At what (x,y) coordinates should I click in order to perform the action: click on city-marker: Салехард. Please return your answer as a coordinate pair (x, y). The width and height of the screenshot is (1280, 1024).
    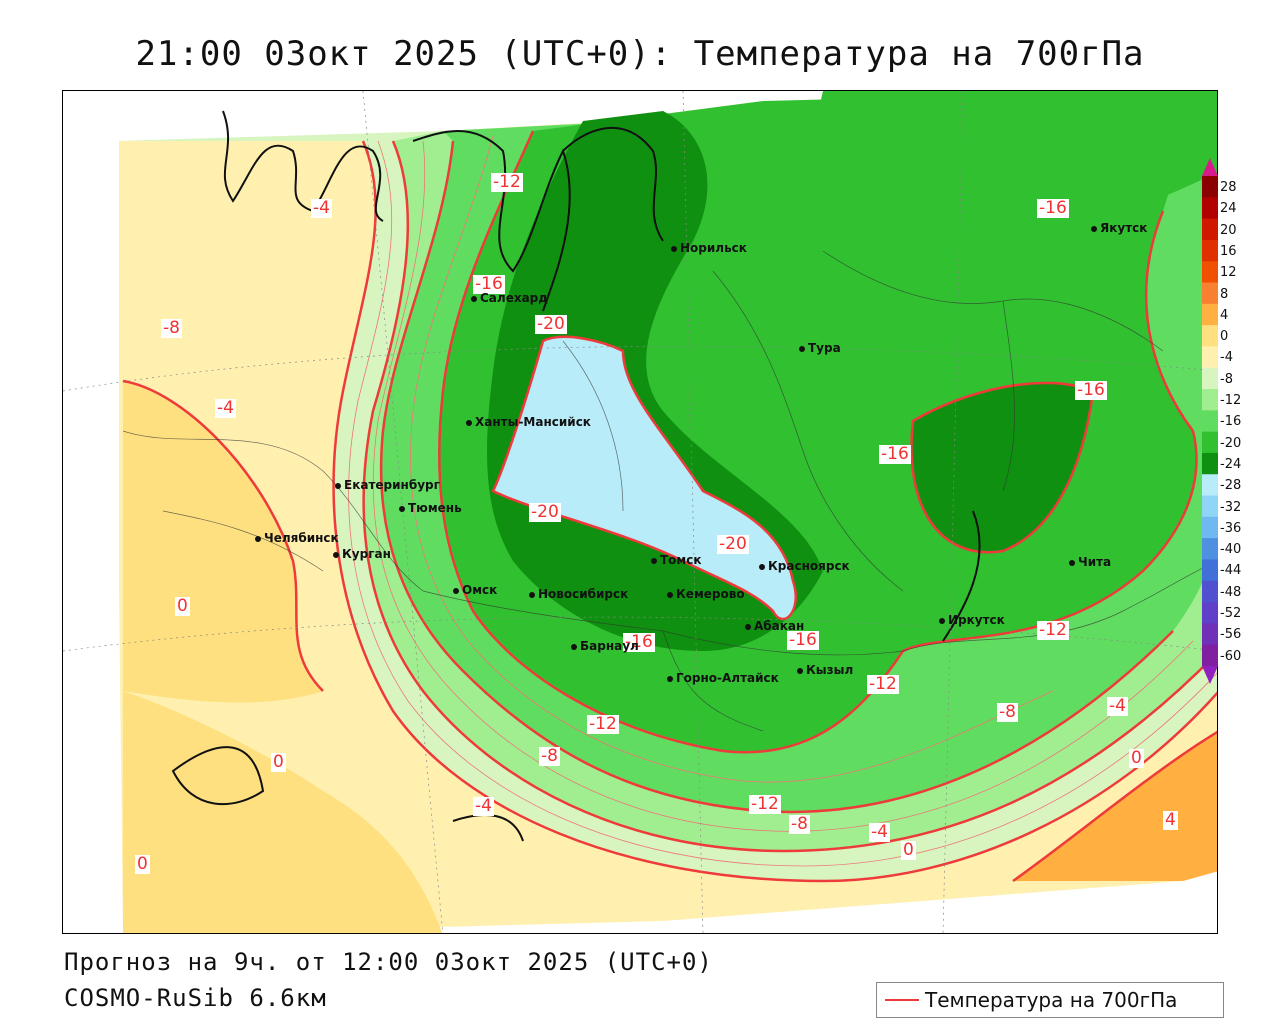
    Looking at the image, I should click on (509, 298).